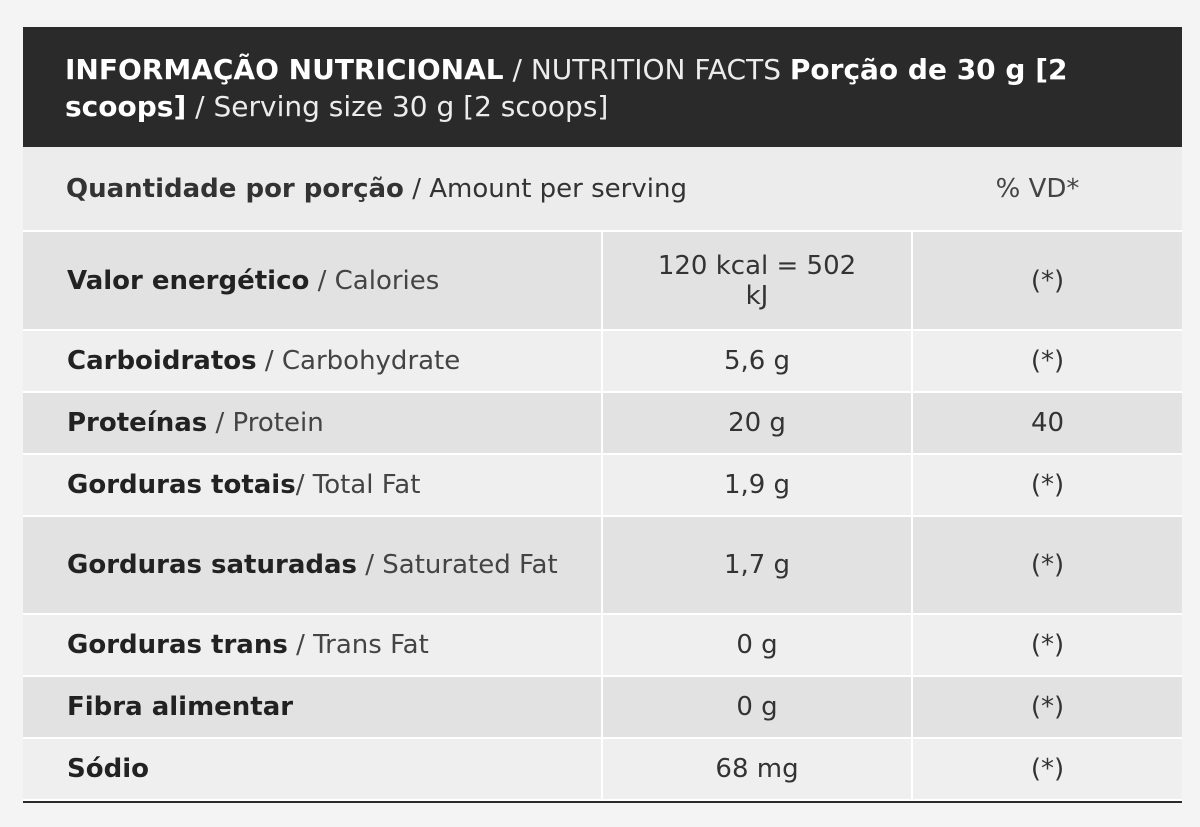  I want to click on table-row: Proteínas / Protein 20 g 40, so click(602, 424).